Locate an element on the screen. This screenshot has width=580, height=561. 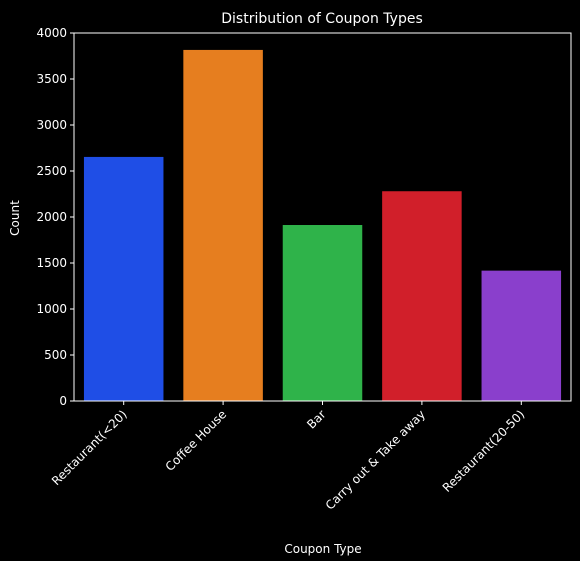
y-axis-label: Count is located at coordinates (15, 218).